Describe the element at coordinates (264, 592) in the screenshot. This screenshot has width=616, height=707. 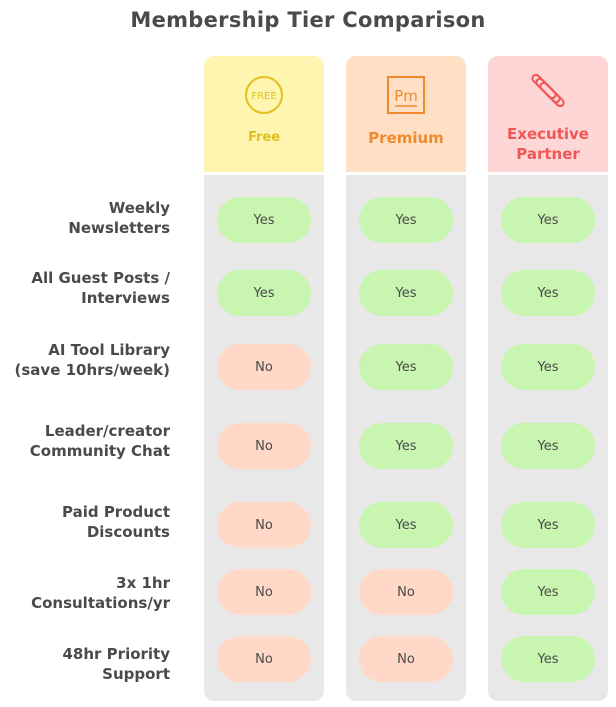
I see `cell-free-consultations: No` at that location.